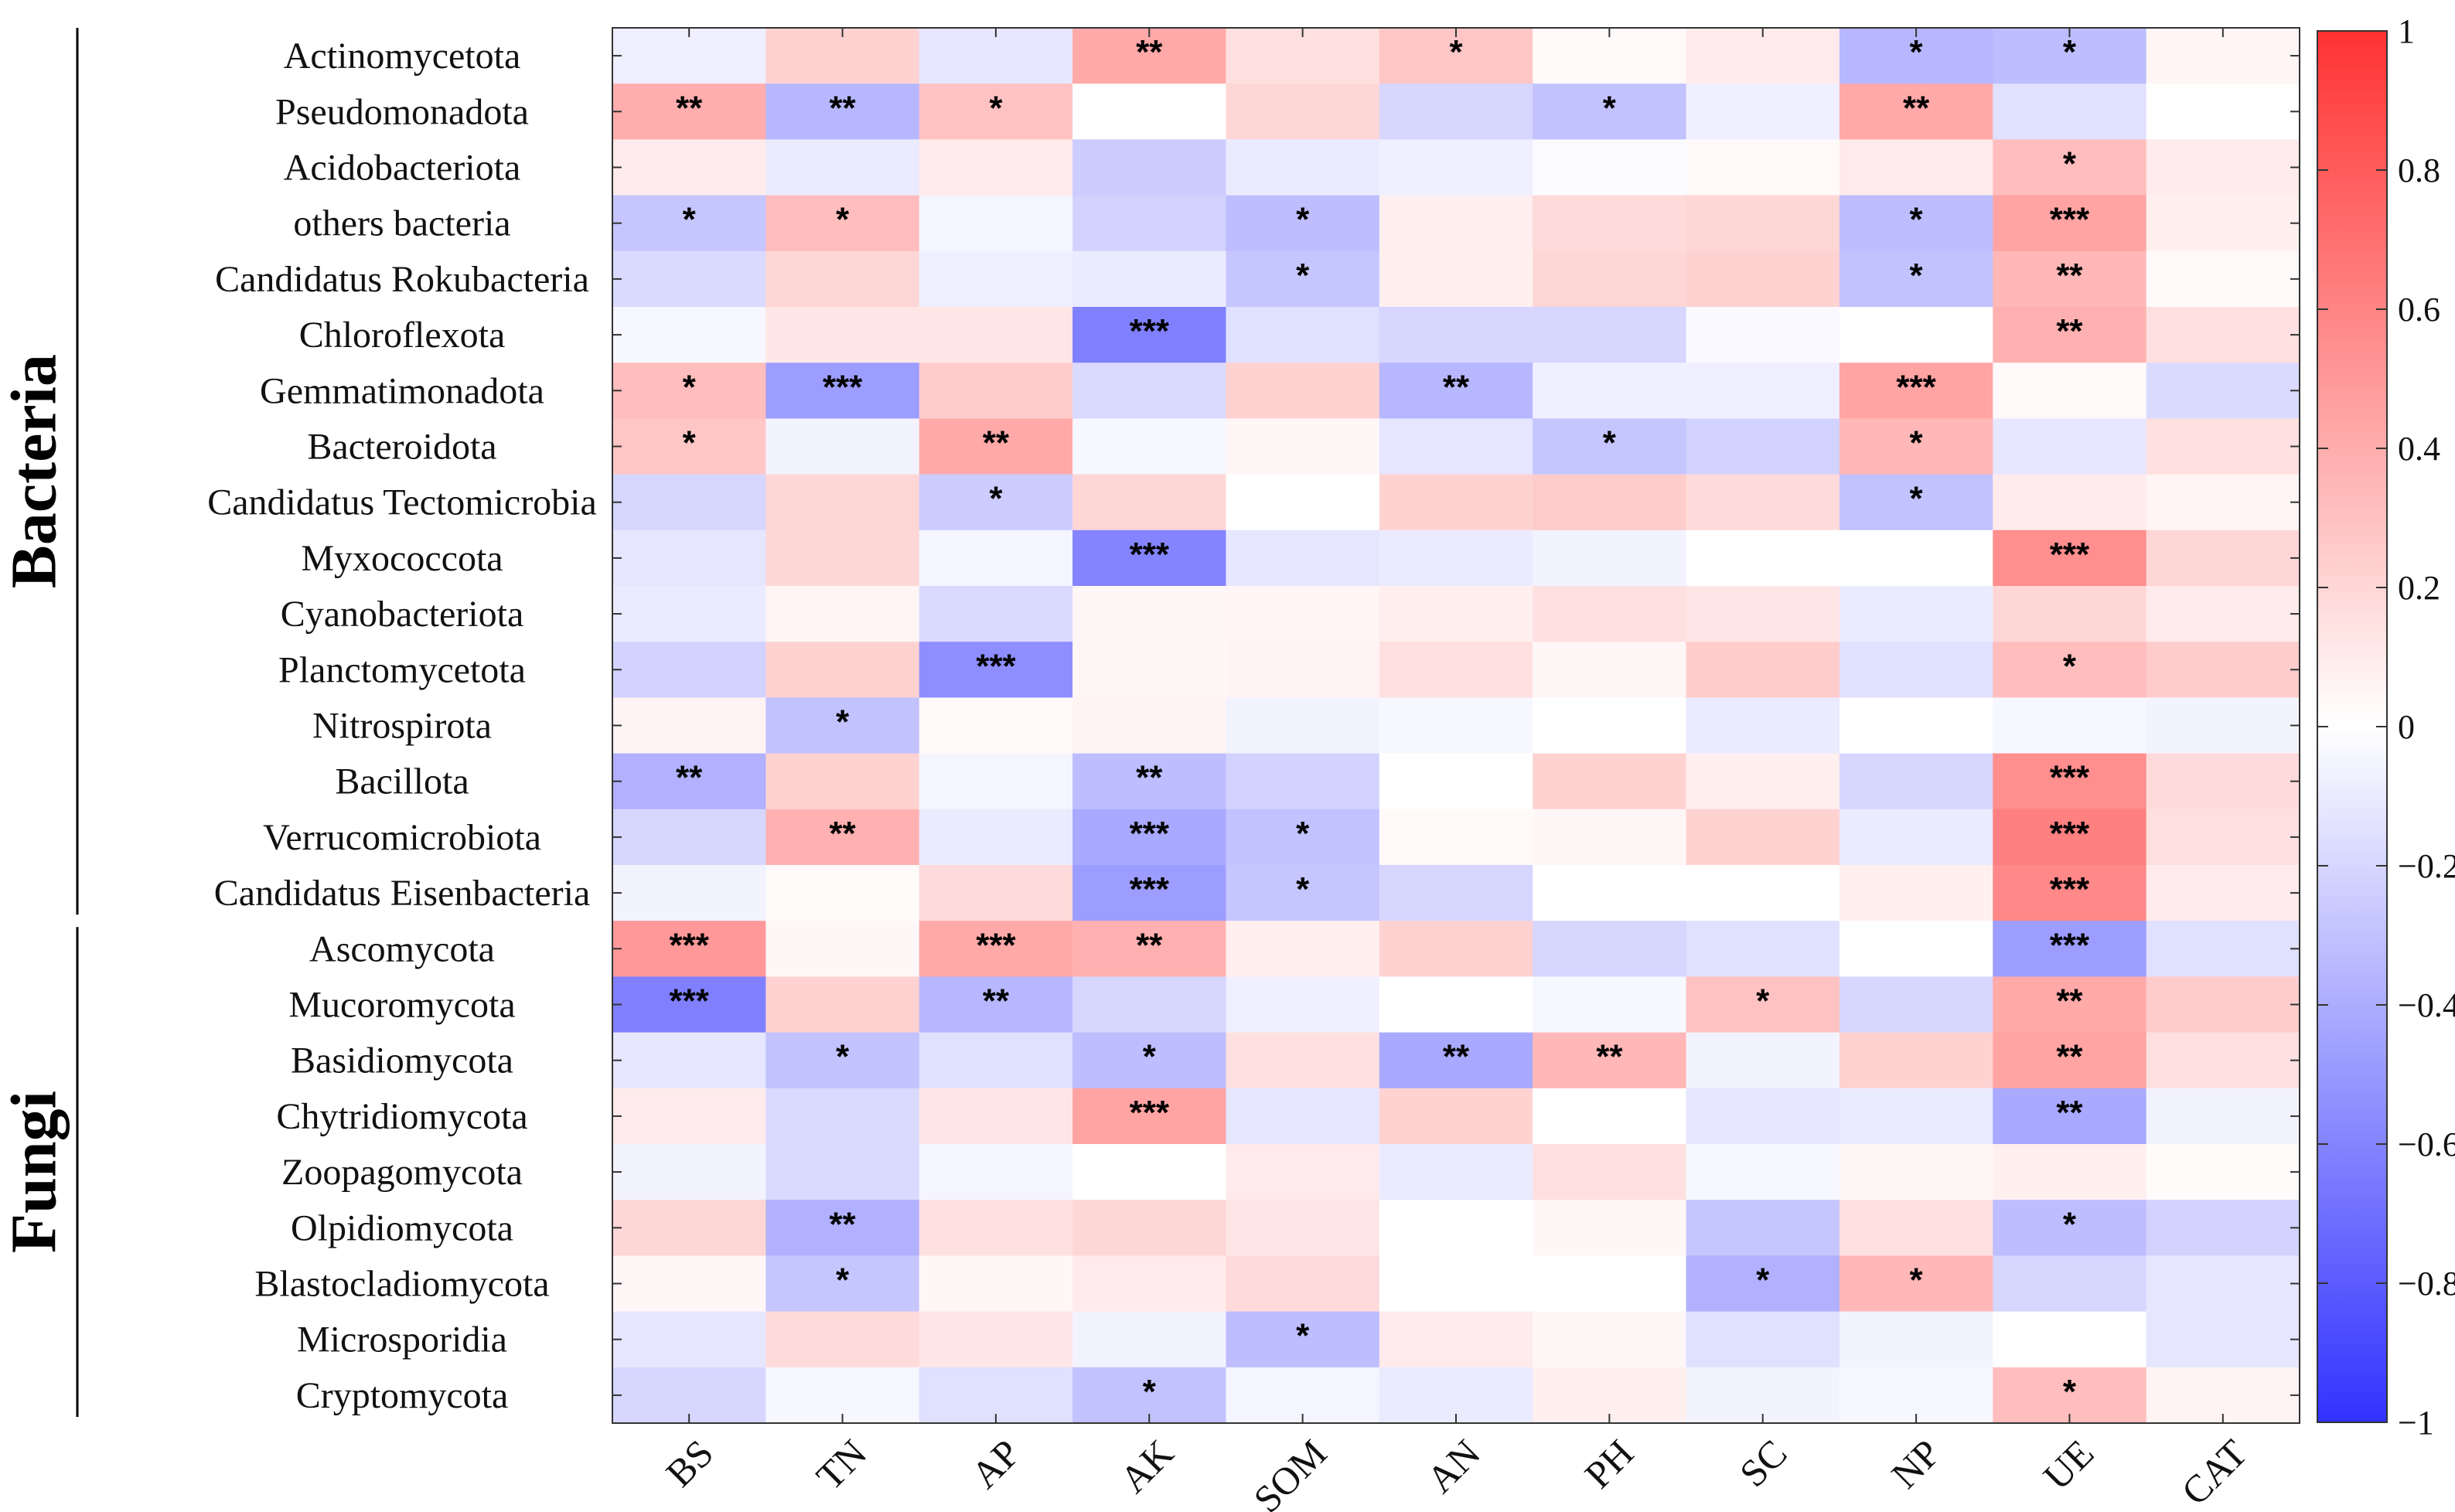 The height and width of the screenshot is (1512, 2455). What do you see at coordinates (402, 726) in the screenshot?
I see `row-label: Nitrospirota` at bounding box center [402, 726].